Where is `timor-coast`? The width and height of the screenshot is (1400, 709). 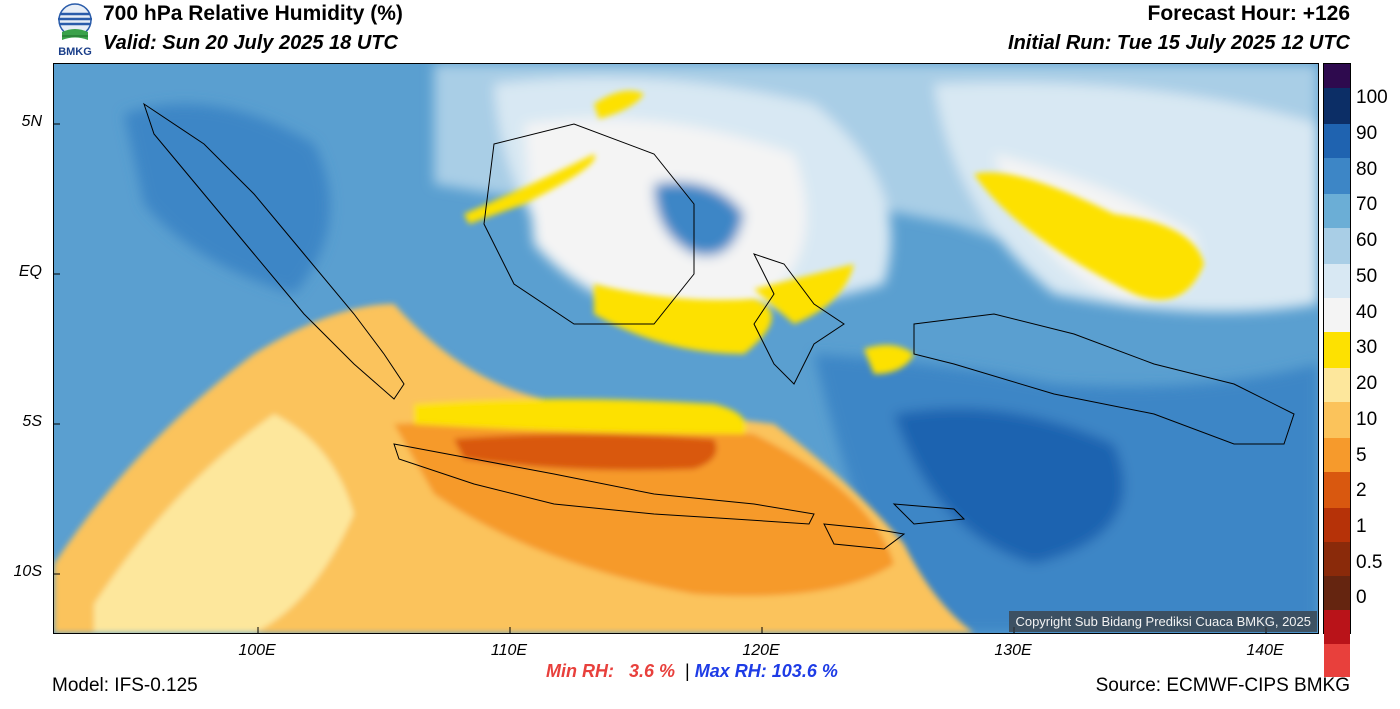 timor-coast is located at coordinates (929, 514).